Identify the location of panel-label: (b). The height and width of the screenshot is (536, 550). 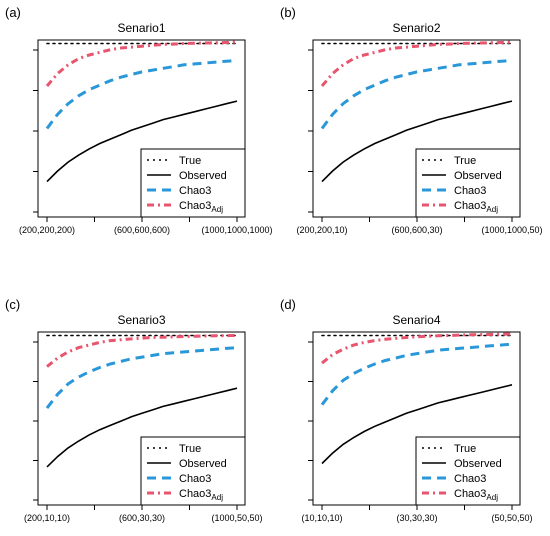
(288, 12).